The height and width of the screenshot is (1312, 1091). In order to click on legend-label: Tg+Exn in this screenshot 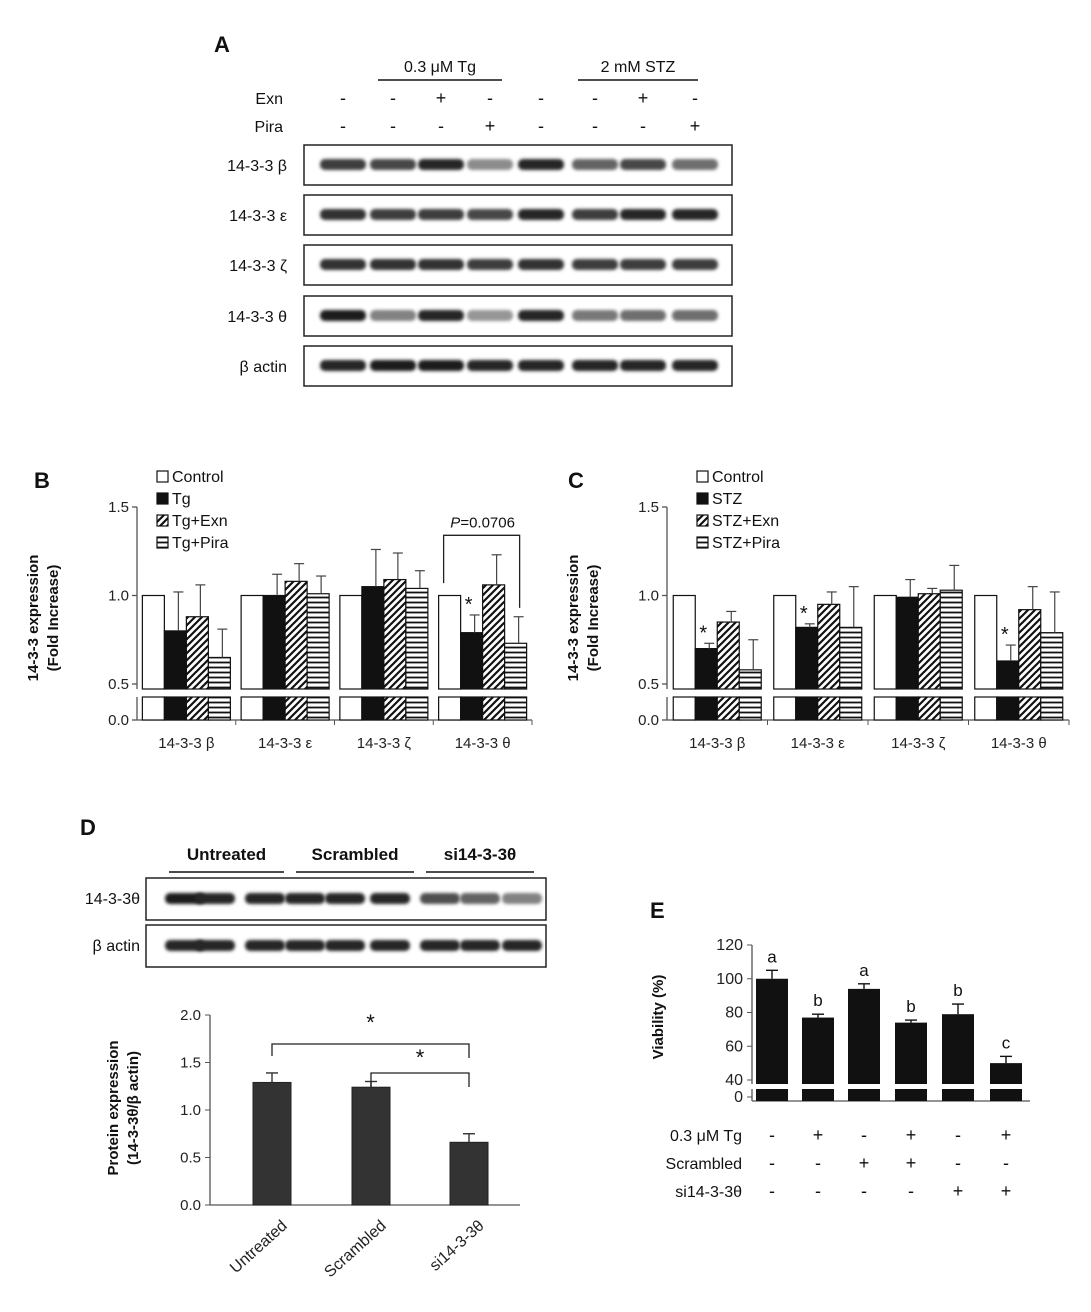, I will do `click(200, 521)`.